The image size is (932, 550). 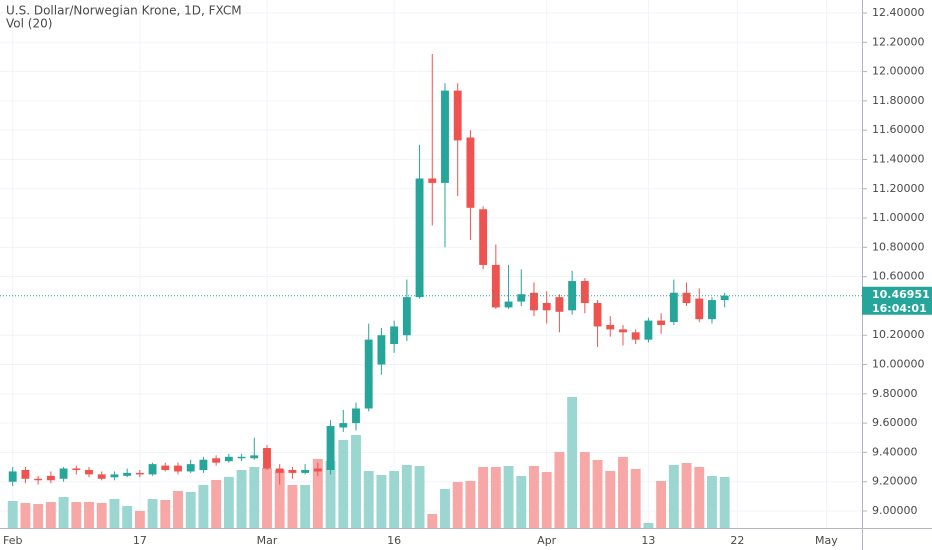 I want to click on last-price-box, so click(x=897, y=300).